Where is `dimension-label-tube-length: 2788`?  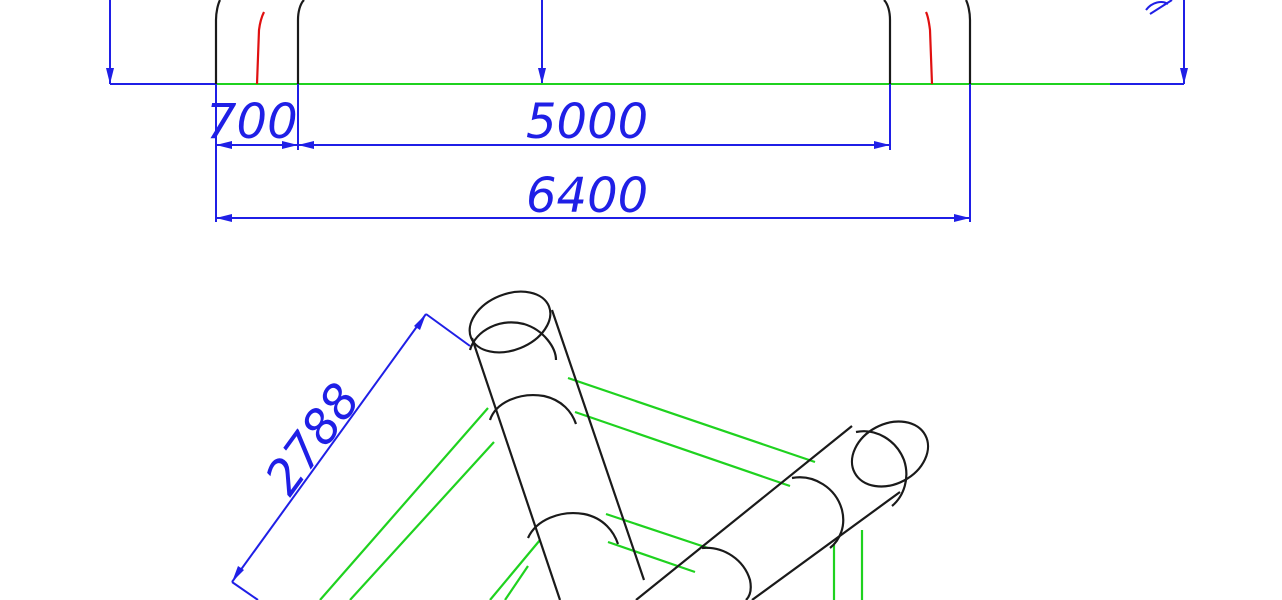 dimension-label-tube-length: 2788 is located at coordinates (312, 439).